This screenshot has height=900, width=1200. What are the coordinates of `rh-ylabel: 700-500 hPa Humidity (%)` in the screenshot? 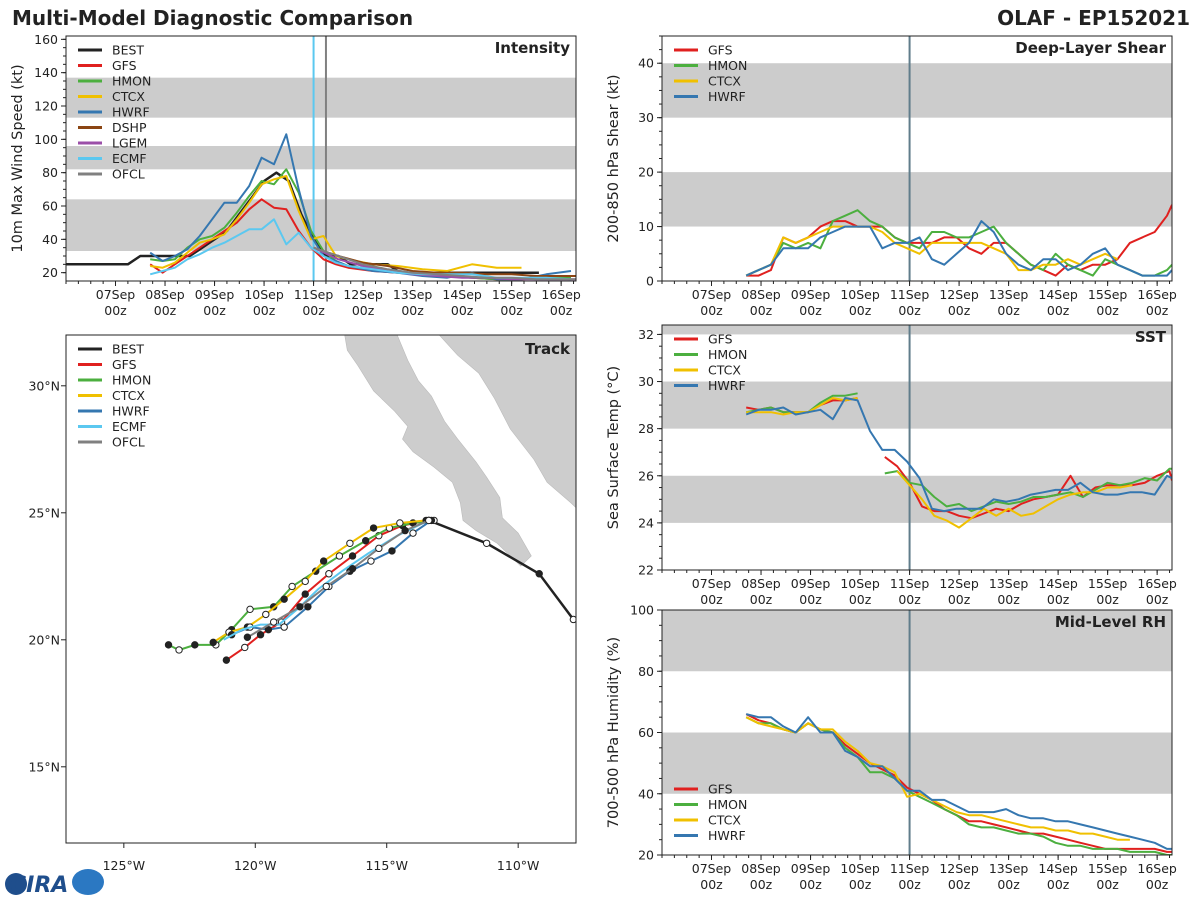 It's located at (614, 732).